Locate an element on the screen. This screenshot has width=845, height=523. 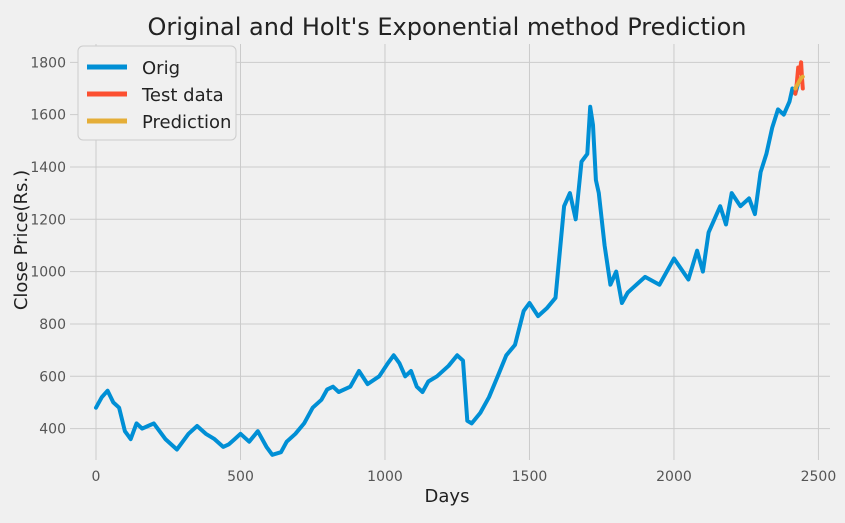
x-tick-label: 1000 is located at coordinates (385, 477).